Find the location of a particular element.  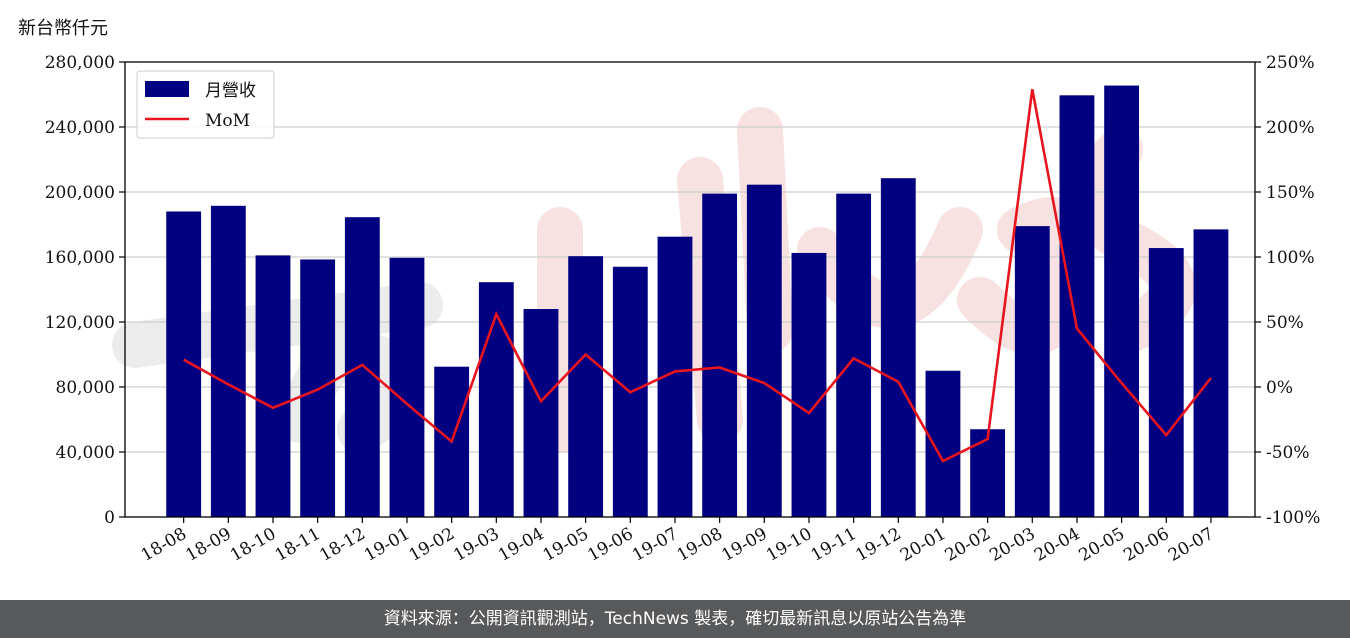

legend: 月營收 MoM is located at coordinates (205, 104).